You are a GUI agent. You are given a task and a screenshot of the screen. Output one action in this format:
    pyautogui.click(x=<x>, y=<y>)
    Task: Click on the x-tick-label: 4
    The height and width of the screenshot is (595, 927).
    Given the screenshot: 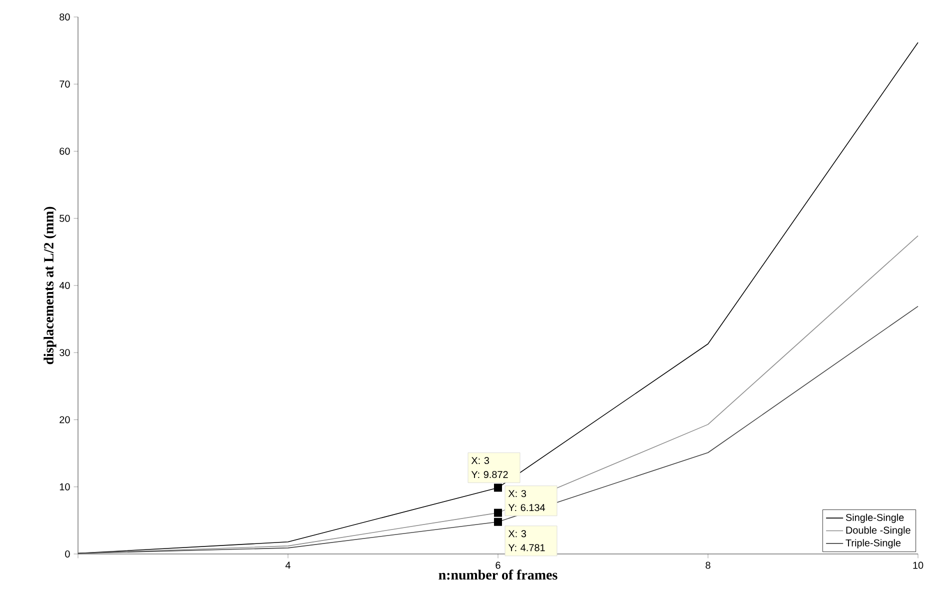 What is the action you would take?
    pyautogui.click(x=287, y=565)
    